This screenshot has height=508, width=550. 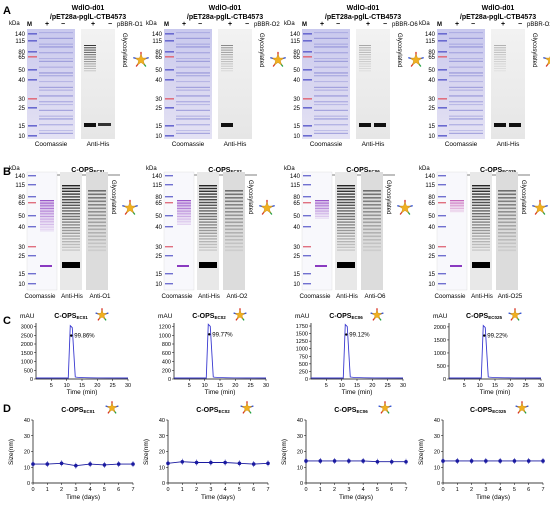 What do you see at coordinates (166, 371) in the screenshot?
I see `y-tick-label: 200` at bounding box center [166, 371].